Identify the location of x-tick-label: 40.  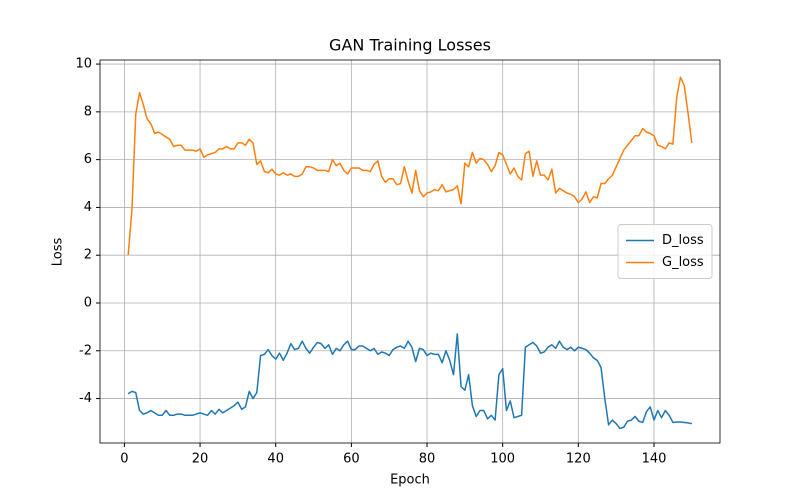
(275, 459).